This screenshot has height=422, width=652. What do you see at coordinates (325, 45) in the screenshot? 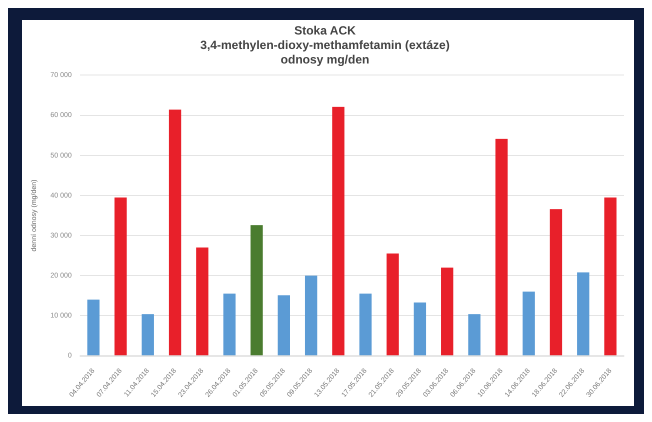
I see `chart-title: Stoka ACK 3,4-methylen-dioxy-methamfetamin (extáze) odnosy mg/den` at bounding box center [325, 45].